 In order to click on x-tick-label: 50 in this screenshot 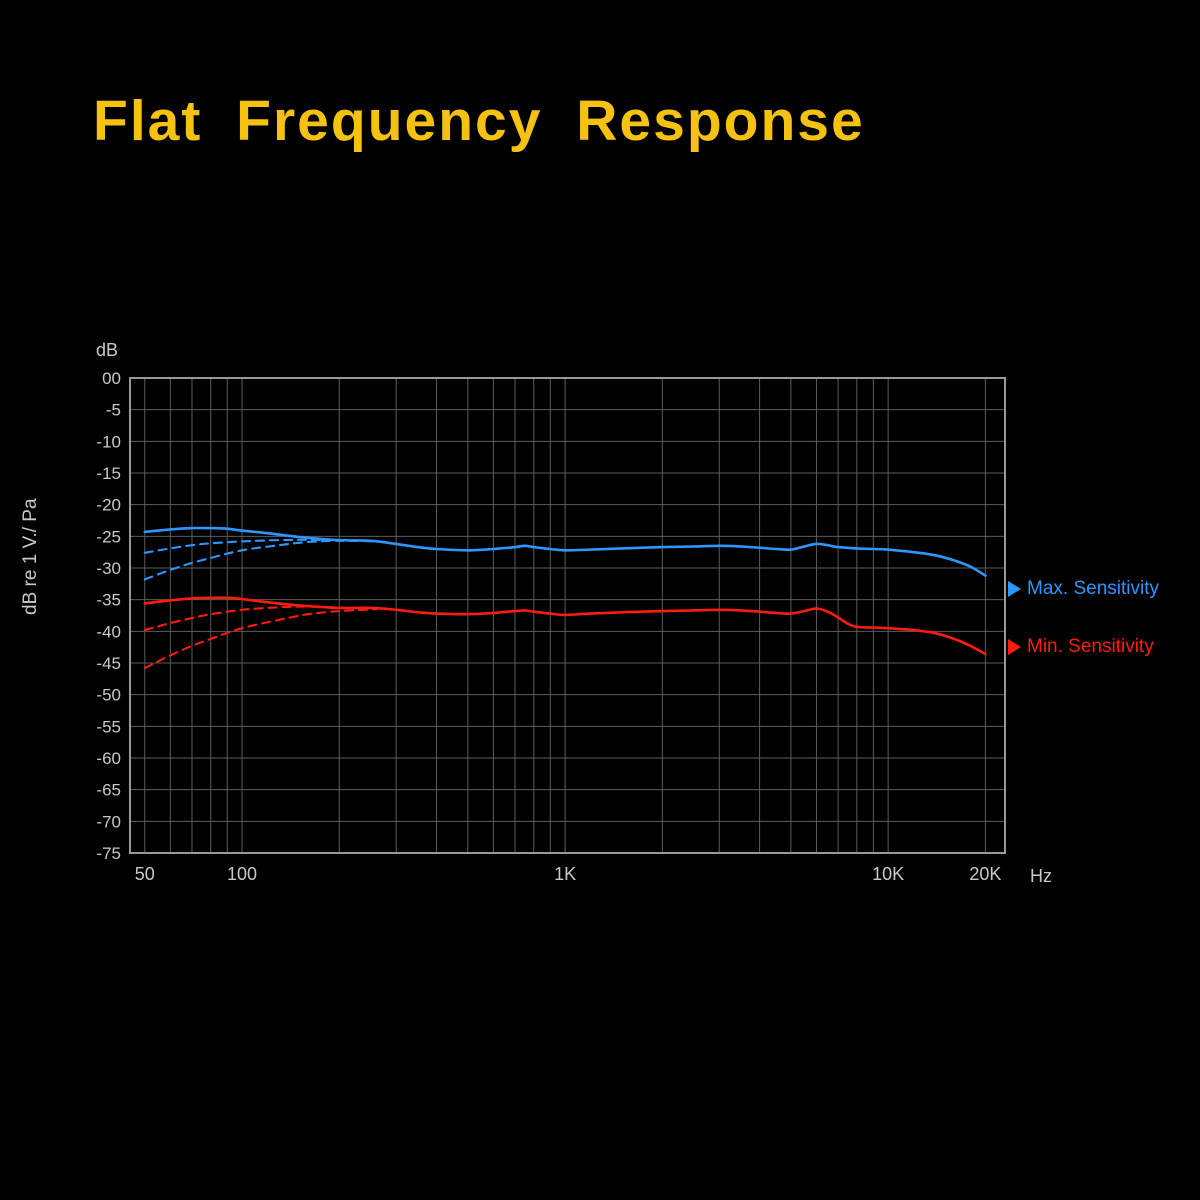, I will do `click(145, 874)`.